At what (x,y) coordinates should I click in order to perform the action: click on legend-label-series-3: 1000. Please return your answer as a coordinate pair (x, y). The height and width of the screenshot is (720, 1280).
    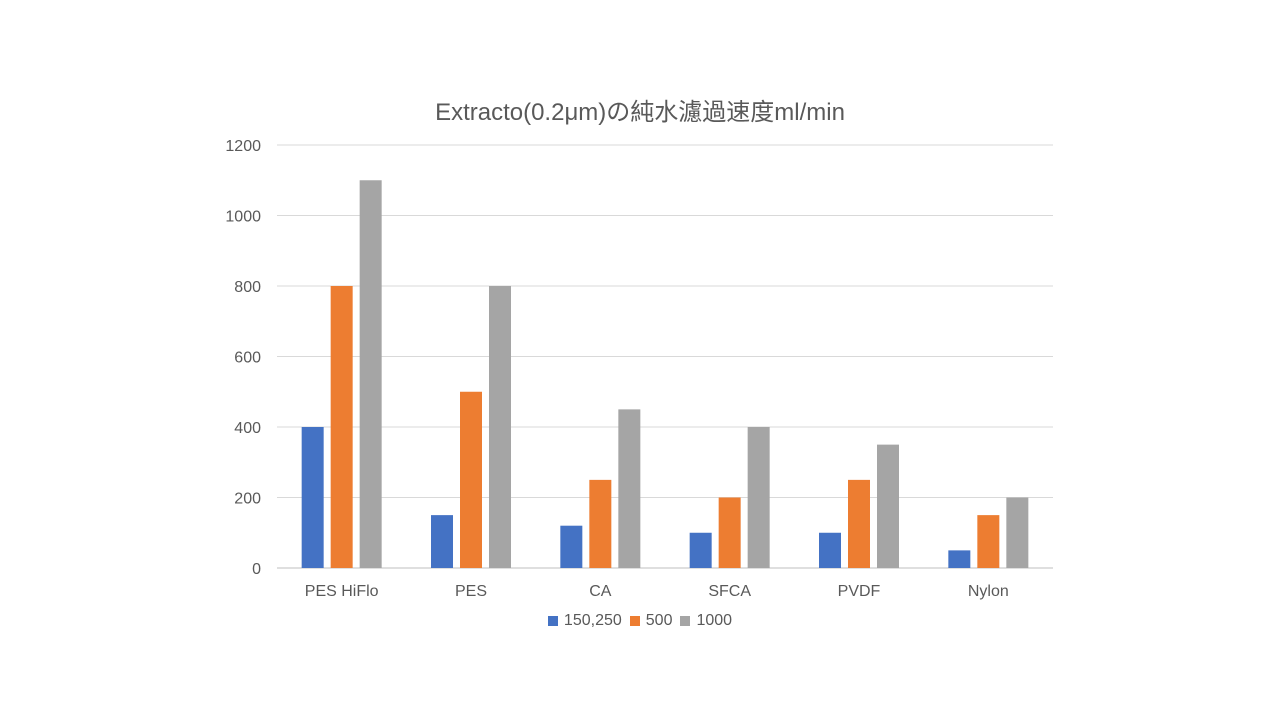
    Looking at the image, I should click on (714, 620).